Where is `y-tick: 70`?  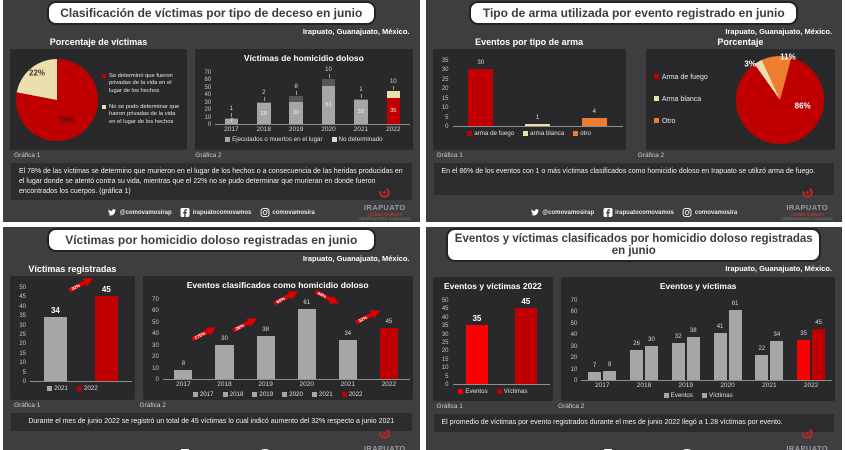 y-tick: 70 is located at coordinates (574, 301).